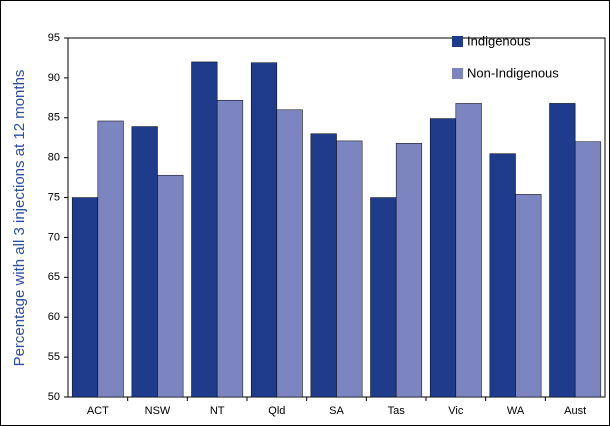  I want to click on x-tick-label: Tas, so click(397, 411).